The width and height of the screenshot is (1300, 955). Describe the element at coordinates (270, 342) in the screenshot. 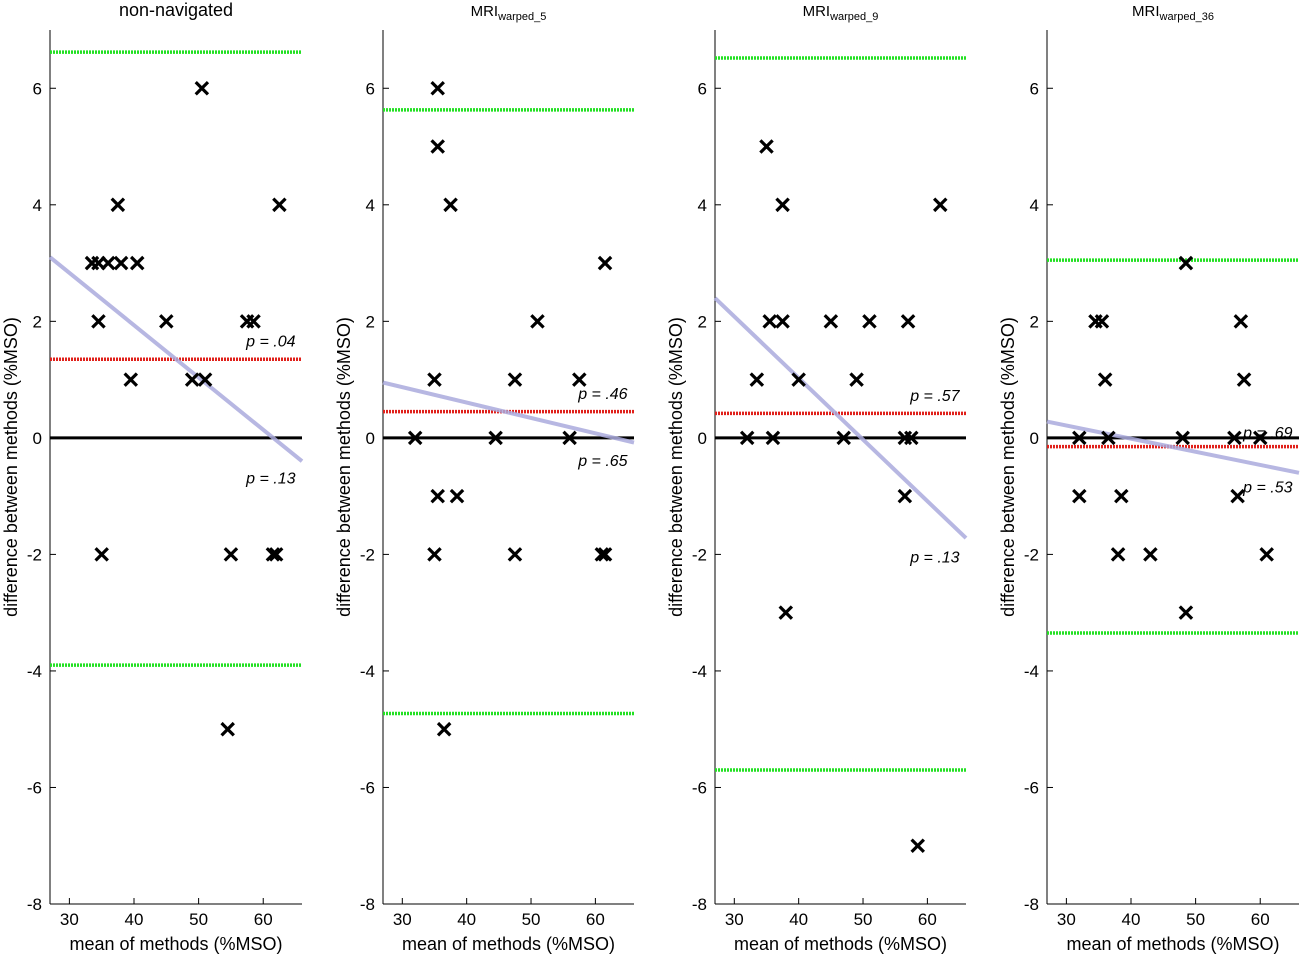

I see `p-value-annotation: p = .04` at that location.